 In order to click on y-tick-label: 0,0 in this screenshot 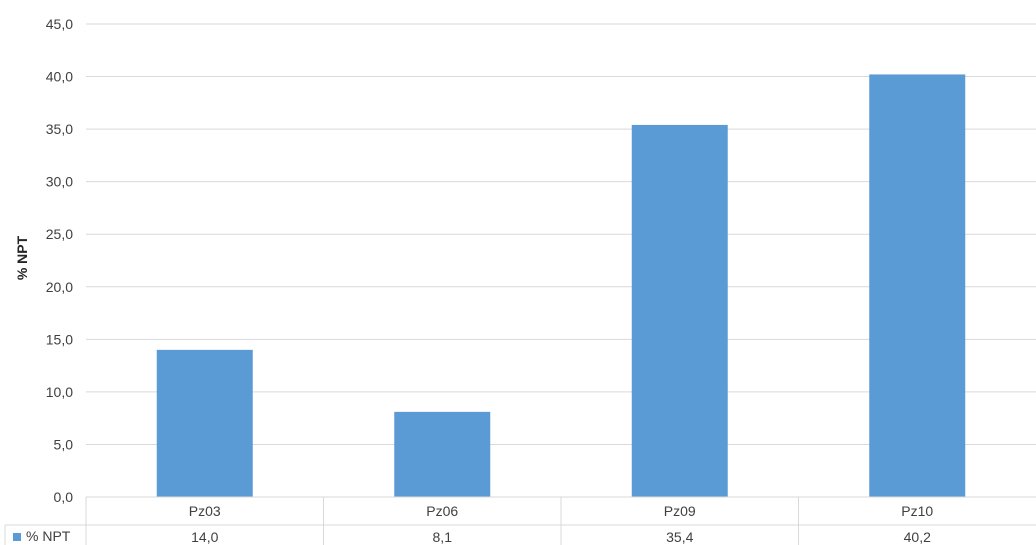, I will do `click(64, 497)`.